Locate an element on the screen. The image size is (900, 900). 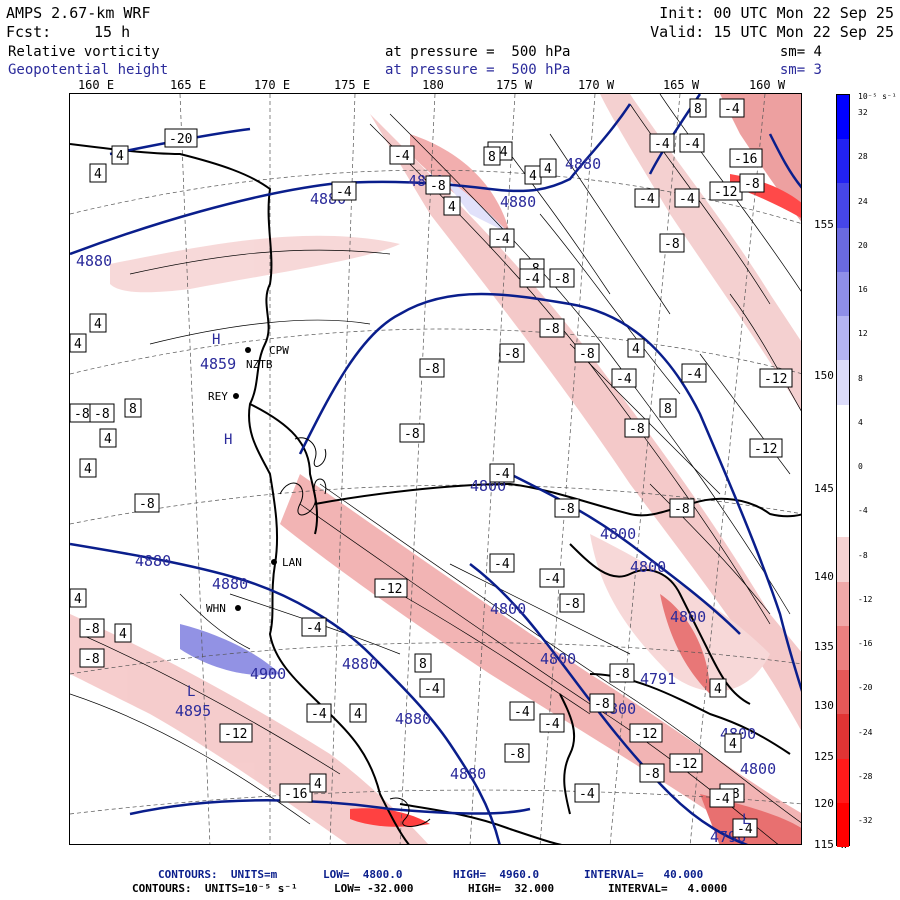
station-label: NZTB is located at coordinates (259, 364).